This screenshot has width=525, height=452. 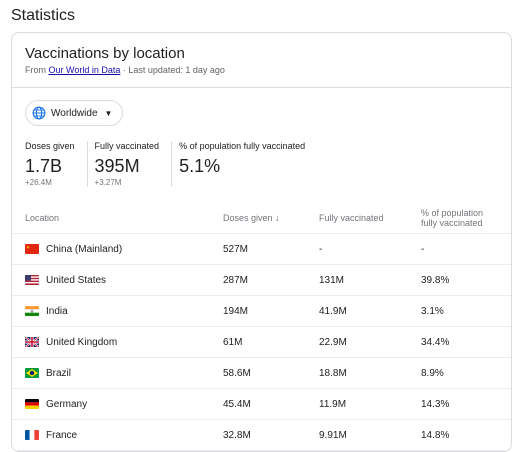 I want to click on table-row: Brazil 58.6M 18.8M 8.9%, so click(x=261, y=373).